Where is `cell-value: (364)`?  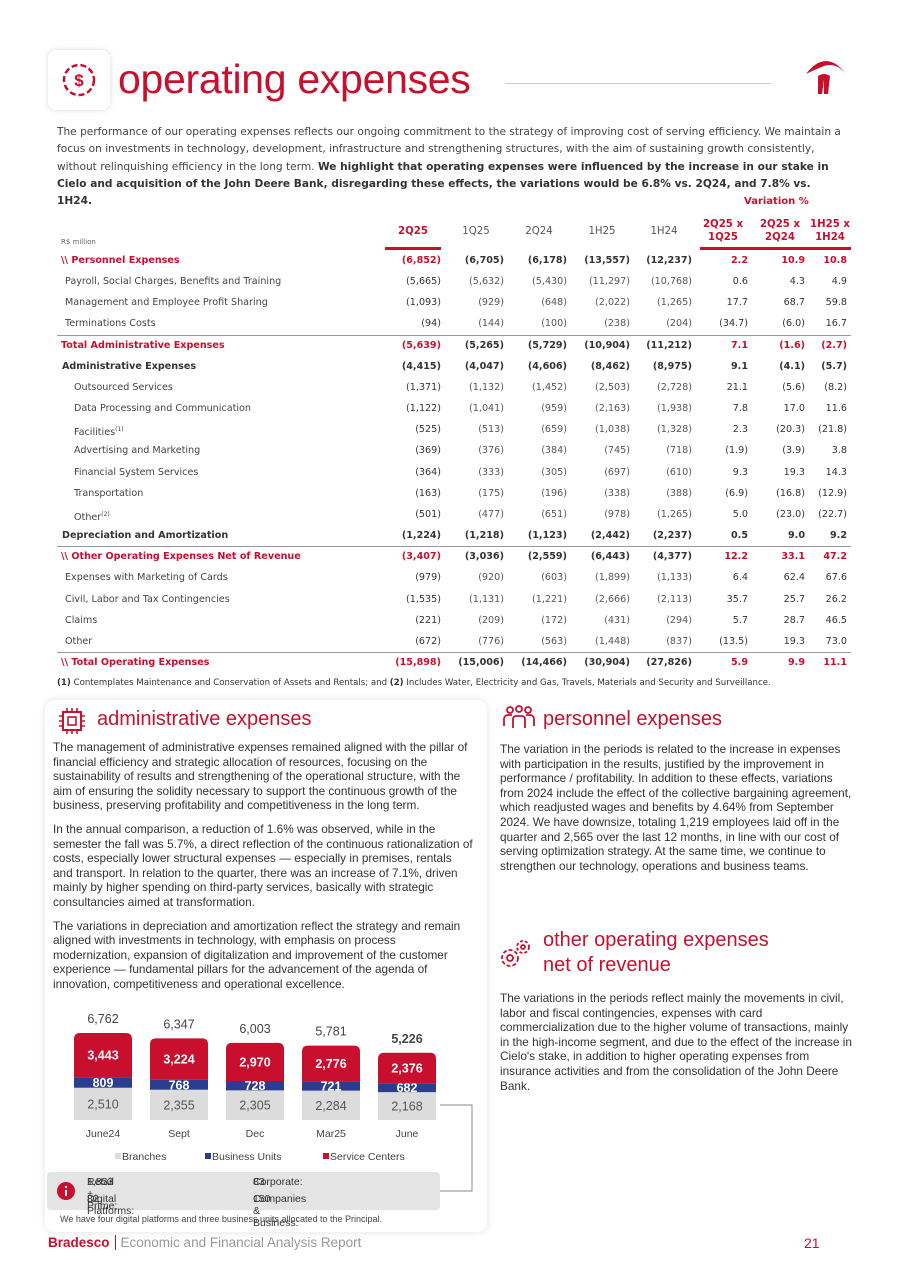
cell-value: (364) is located at coordinates (428, 472).